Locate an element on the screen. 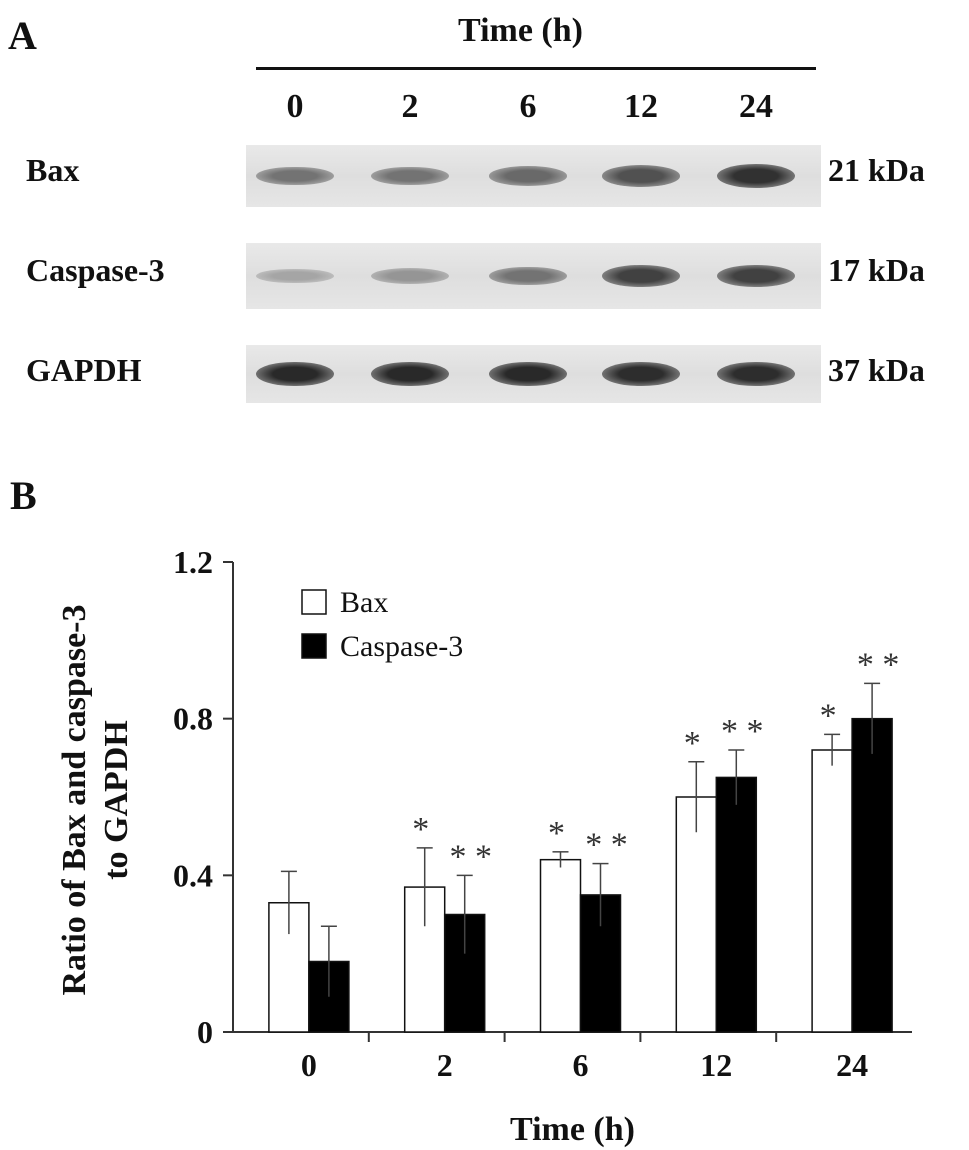 The image size is (969, 1150). y-axis-label-group: Ratio of Bax and caspase-3 to GAPDH is located at coordinates (95, 799).